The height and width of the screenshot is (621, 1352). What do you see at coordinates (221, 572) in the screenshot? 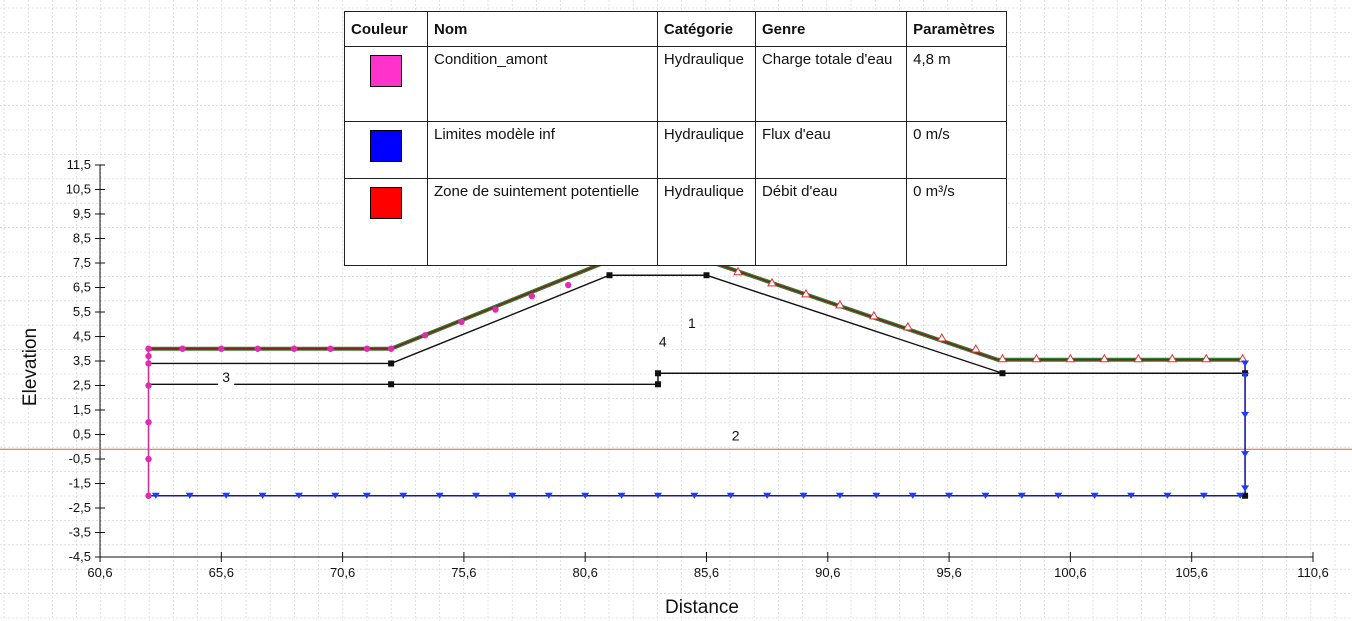
I see `x-tick-label: 65,6` at bounding box center [221, 572].